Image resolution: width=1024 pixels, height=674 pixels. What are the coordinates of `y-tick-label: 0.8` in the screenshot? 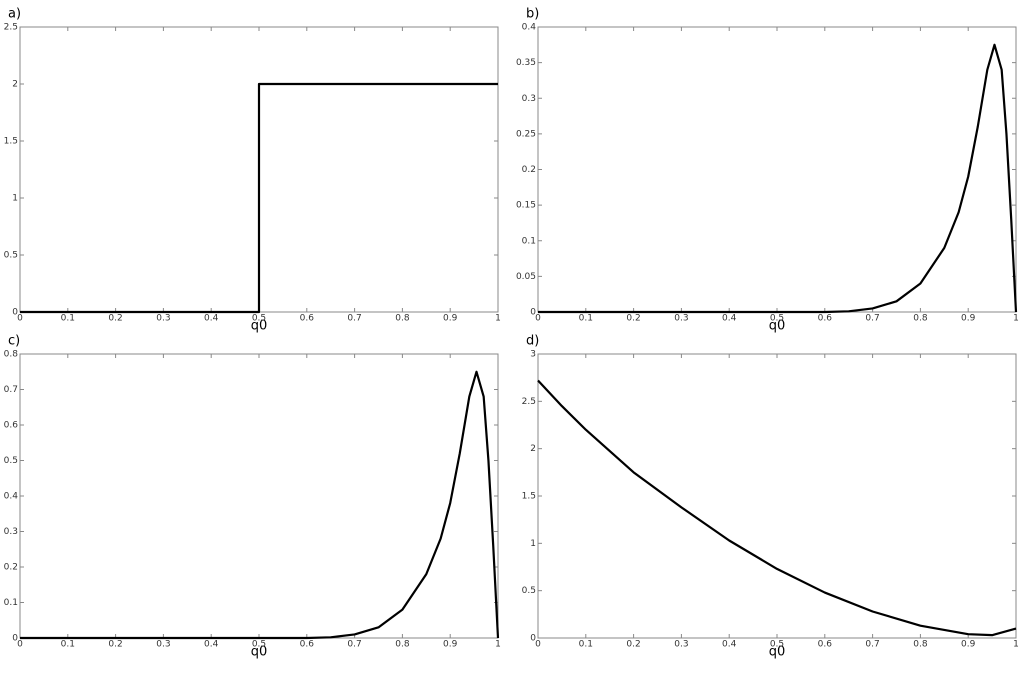 It's located at (11, 355).